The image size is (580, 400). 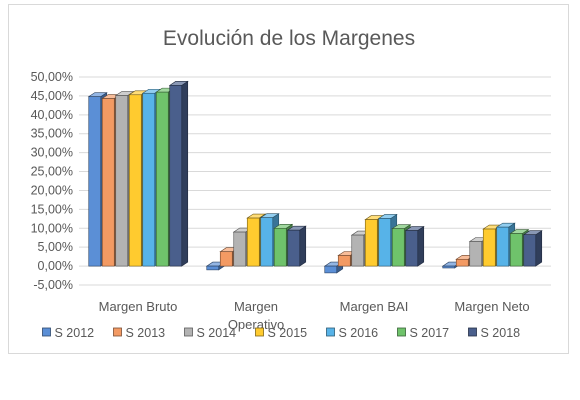 What do you see at coordinates (52, 153) in the screenshot?
I see `y-tick-label: 30,00%` at bounding box center [52, 153].